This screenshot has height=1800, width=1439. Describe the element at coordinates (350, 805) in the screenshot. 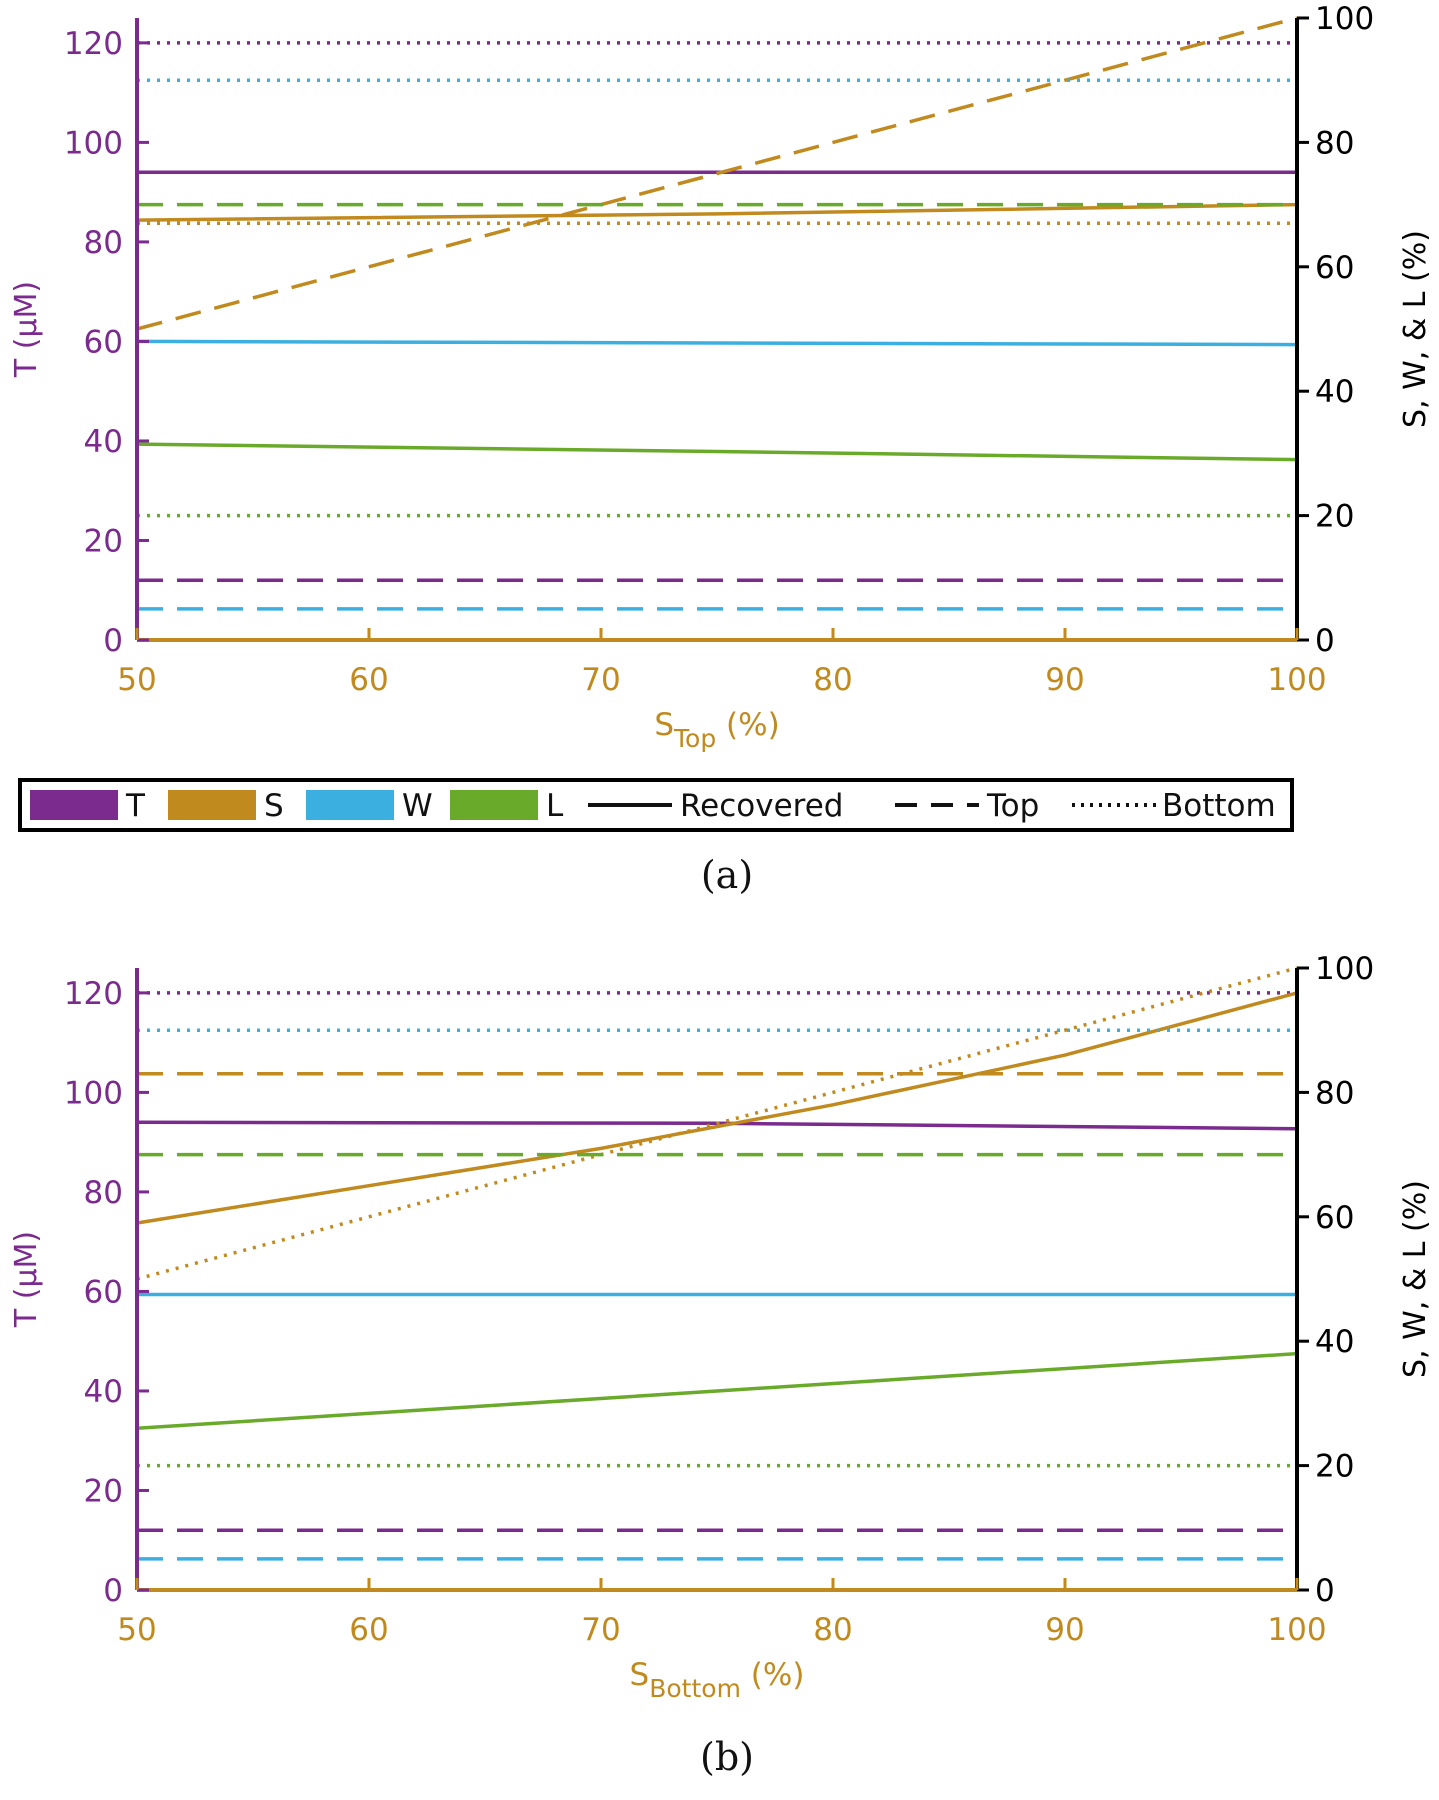

I see `legend-swatch-w` at that location.